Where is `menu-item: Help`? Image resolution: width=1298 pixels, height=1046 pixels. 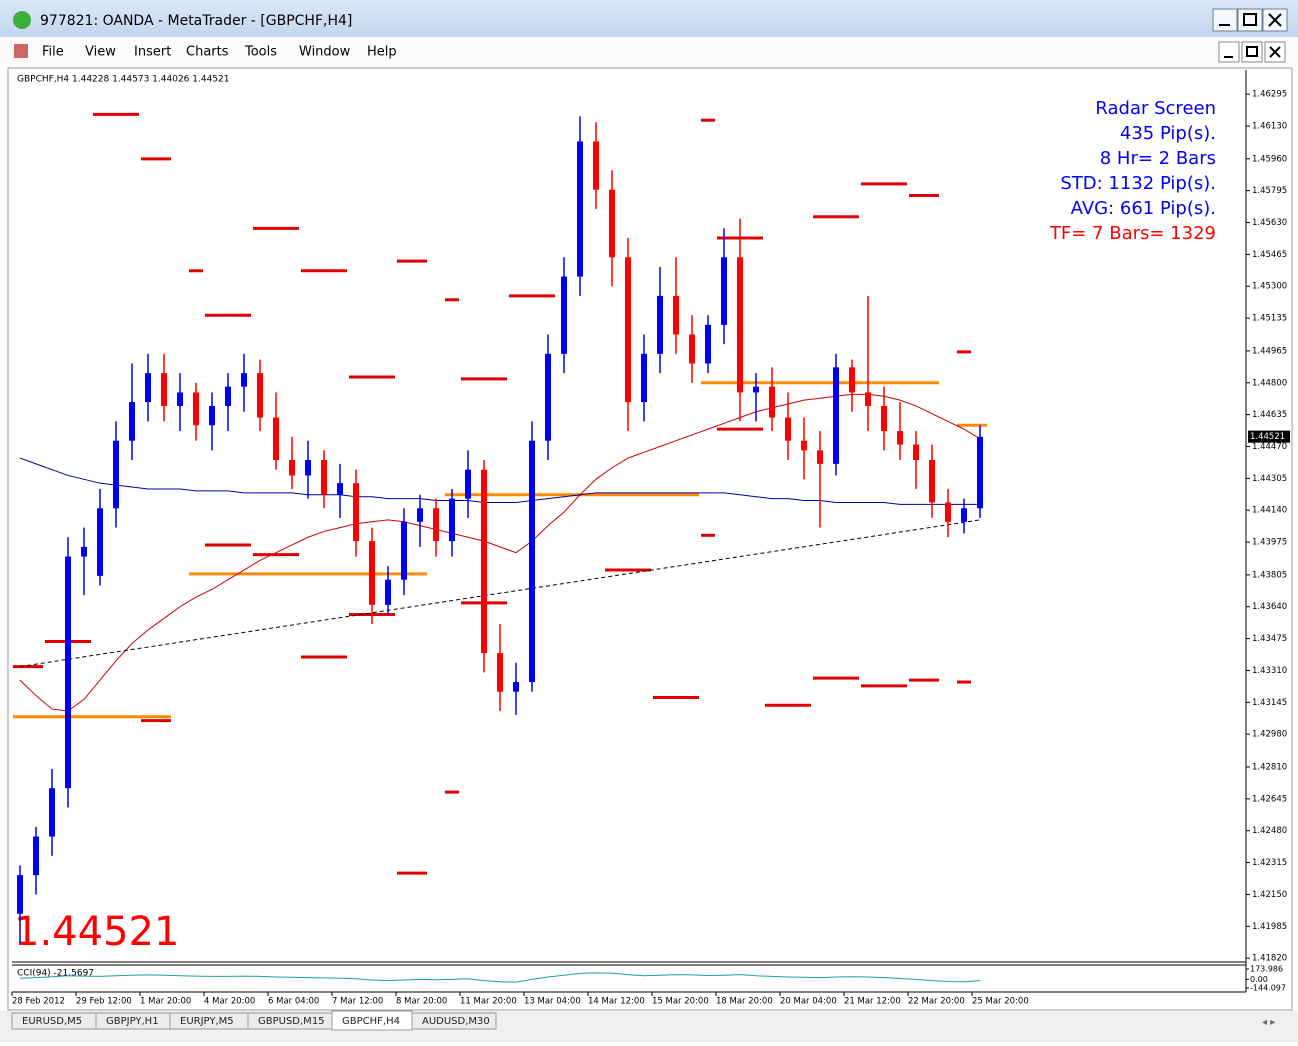 menu-item: Help is located at coordinates (382, 52).